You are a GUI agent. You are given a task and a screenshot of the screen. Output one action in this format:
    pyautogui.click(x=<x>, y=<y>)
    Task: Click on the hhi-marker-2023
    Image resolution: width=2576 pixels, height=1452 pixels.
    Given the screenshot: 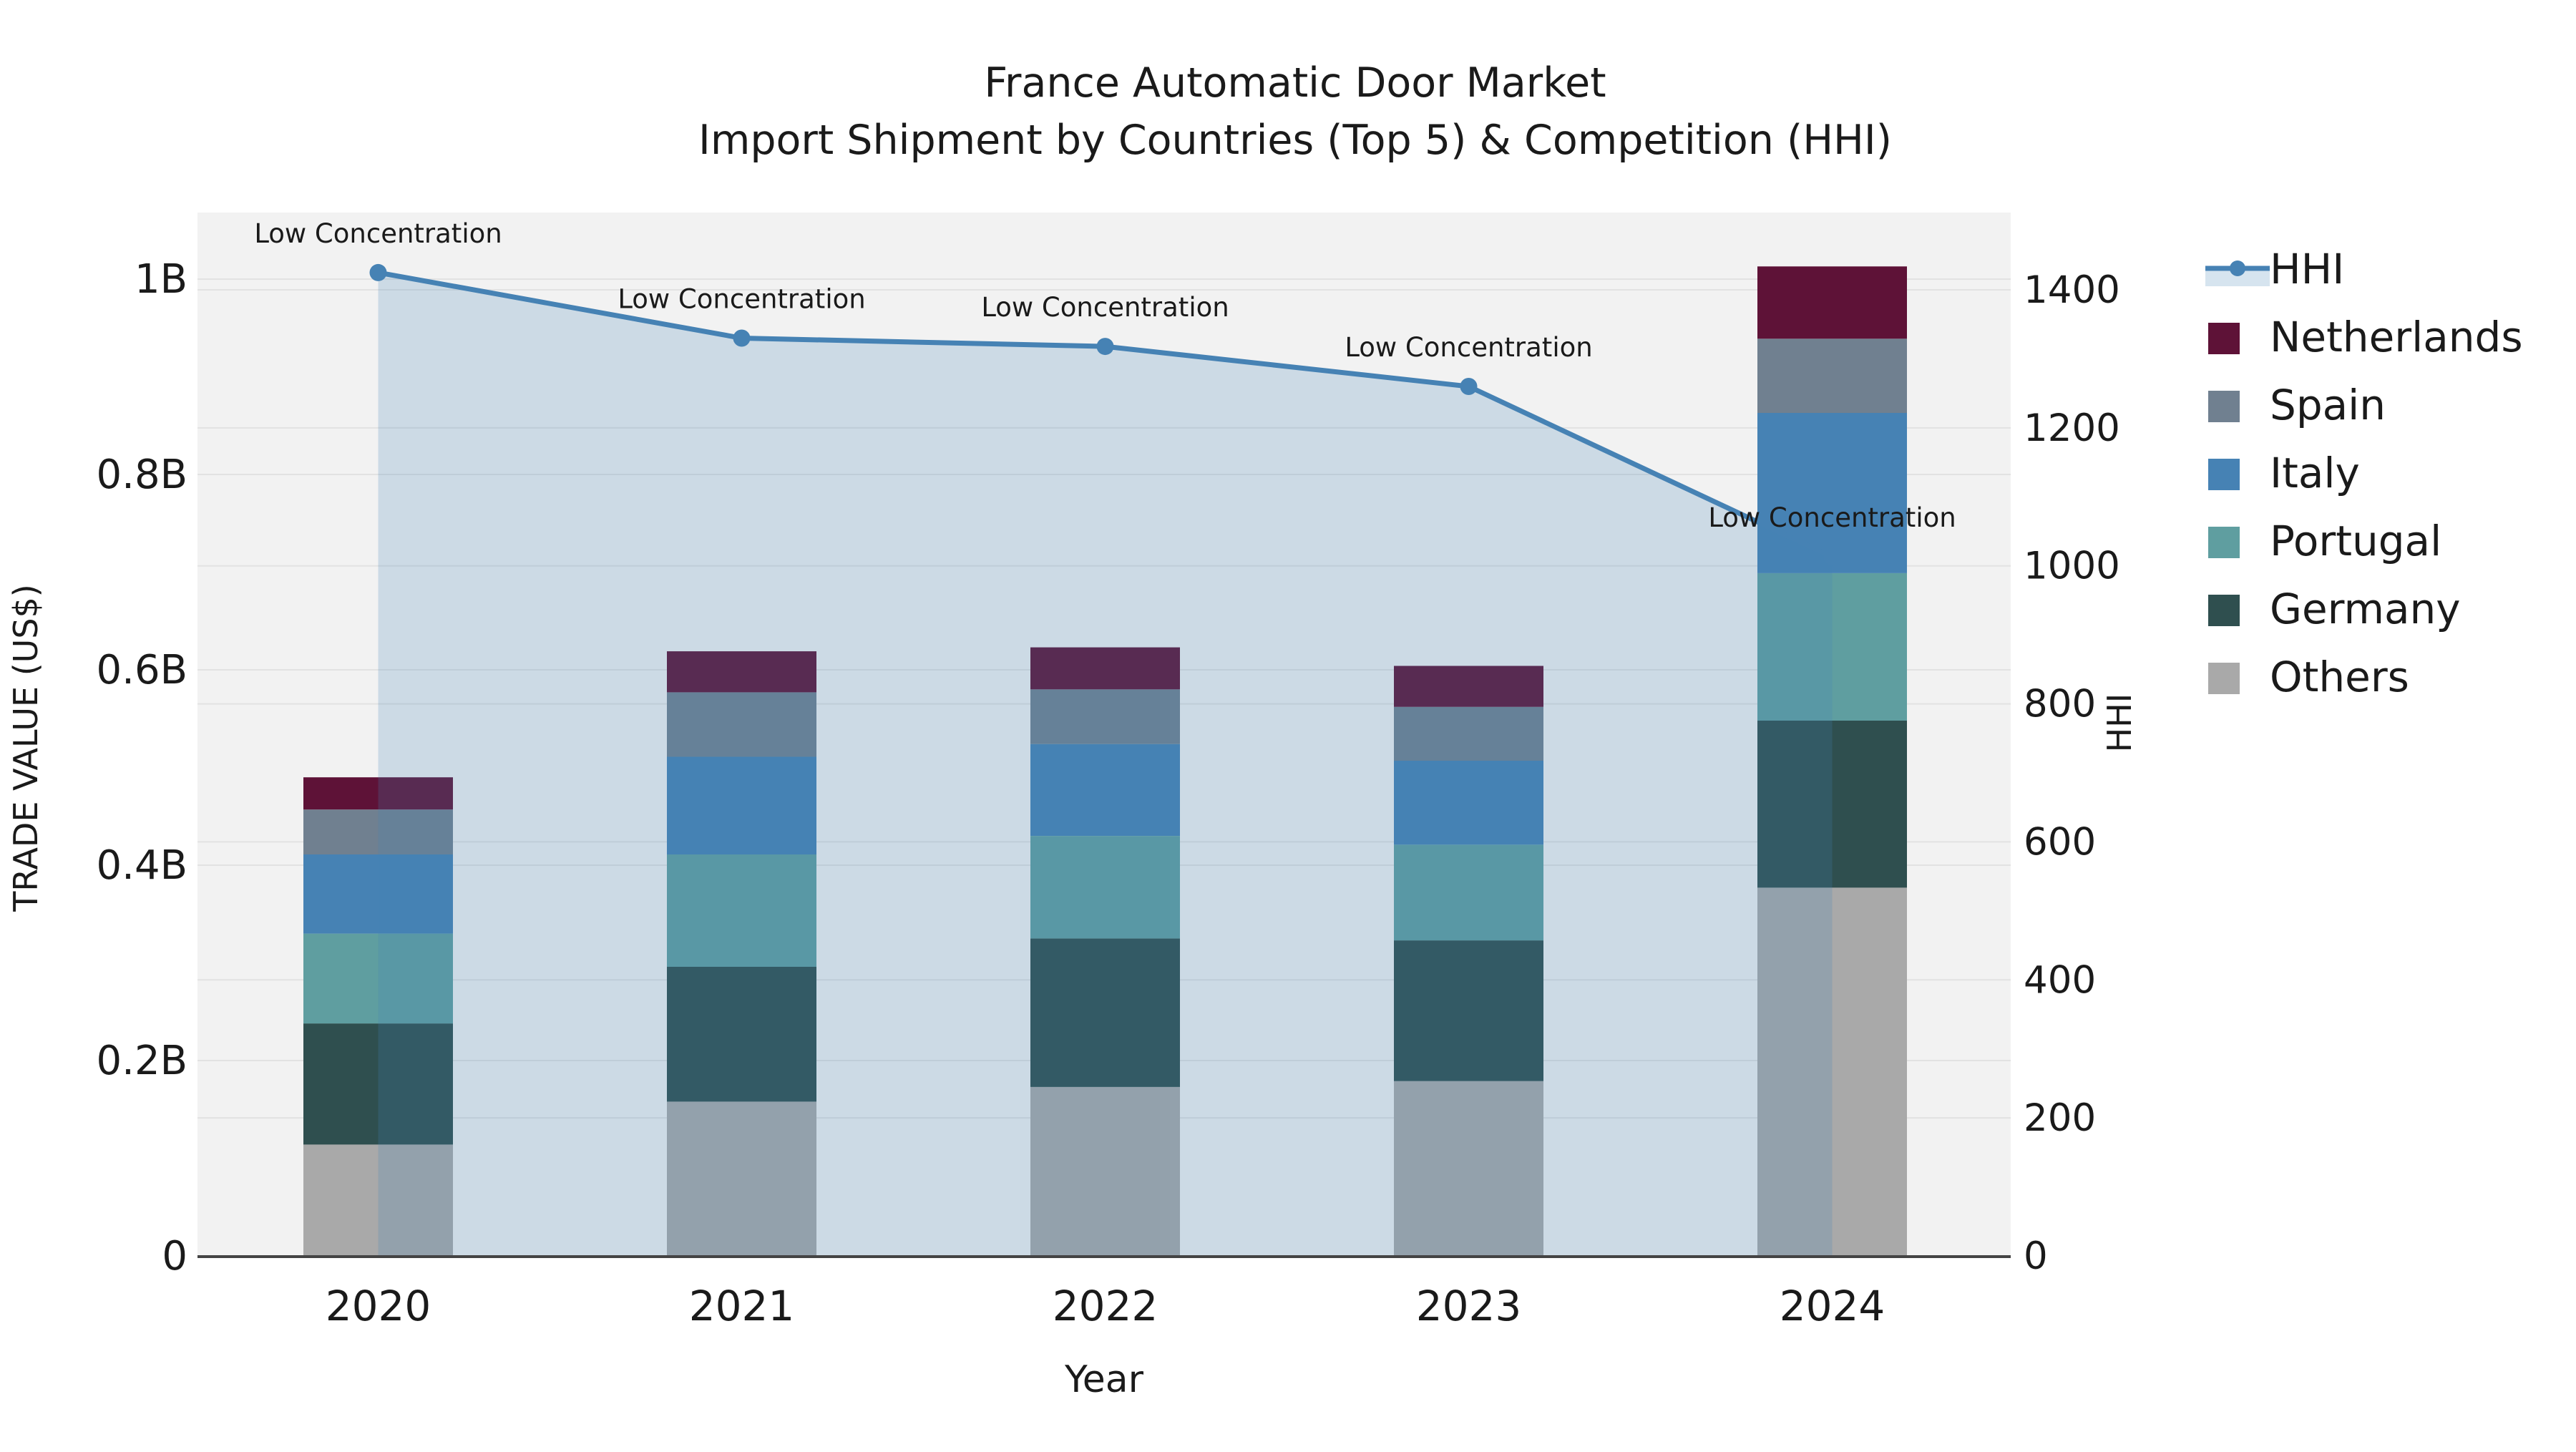 What is the action you would take?
    pyautogui.click(x=1469, y=387)
    